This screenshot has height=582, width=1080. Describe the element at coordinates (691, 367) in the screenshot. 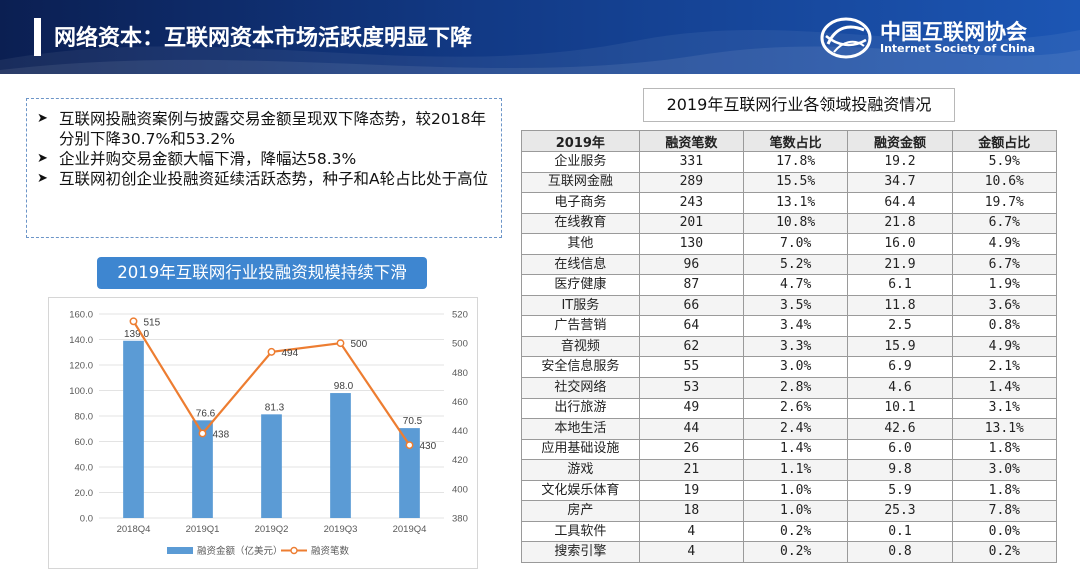

I see `table-cell: 55` at that location.